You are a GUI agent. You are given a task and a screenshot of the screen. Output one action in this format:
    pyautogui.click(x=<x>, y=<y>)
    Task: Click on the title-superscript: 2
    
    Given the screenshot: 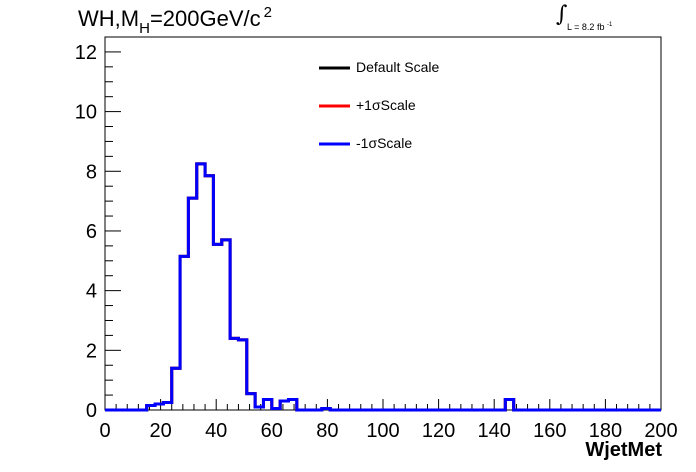 What is the action you would take?
    pyautogui.click(x=267, y=12)
    